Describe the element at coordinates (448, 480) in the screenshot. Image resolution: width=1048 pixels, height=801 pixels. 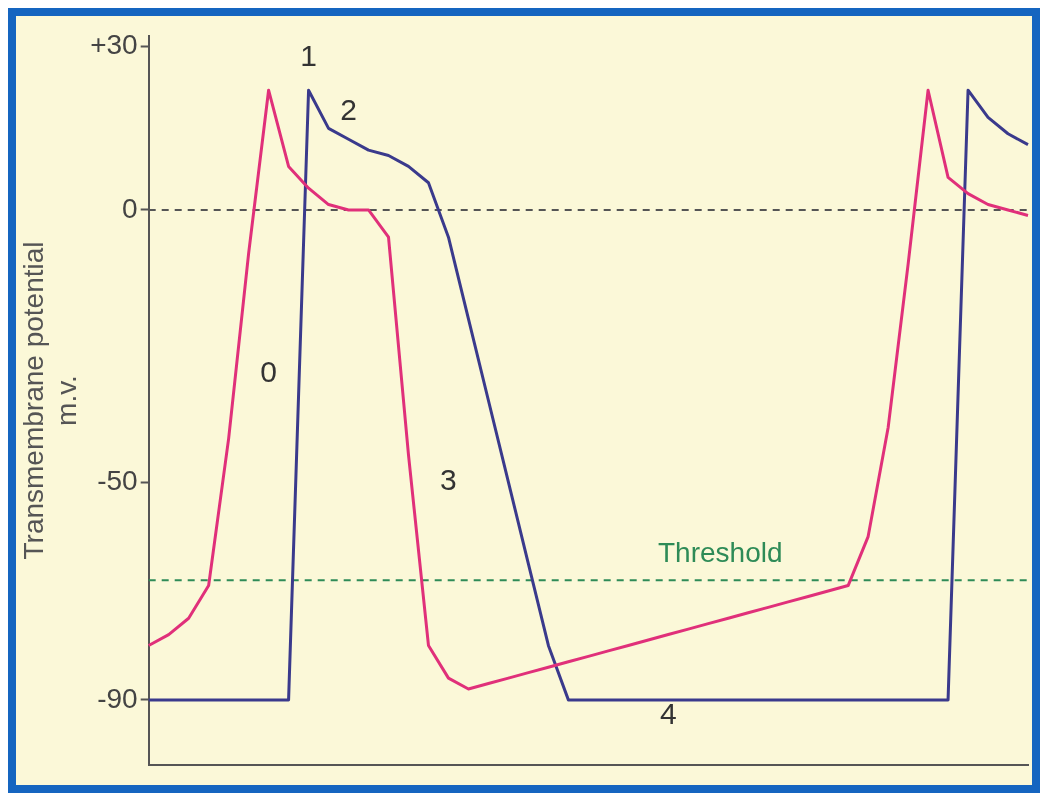
I see `annotation: 3` at that location.